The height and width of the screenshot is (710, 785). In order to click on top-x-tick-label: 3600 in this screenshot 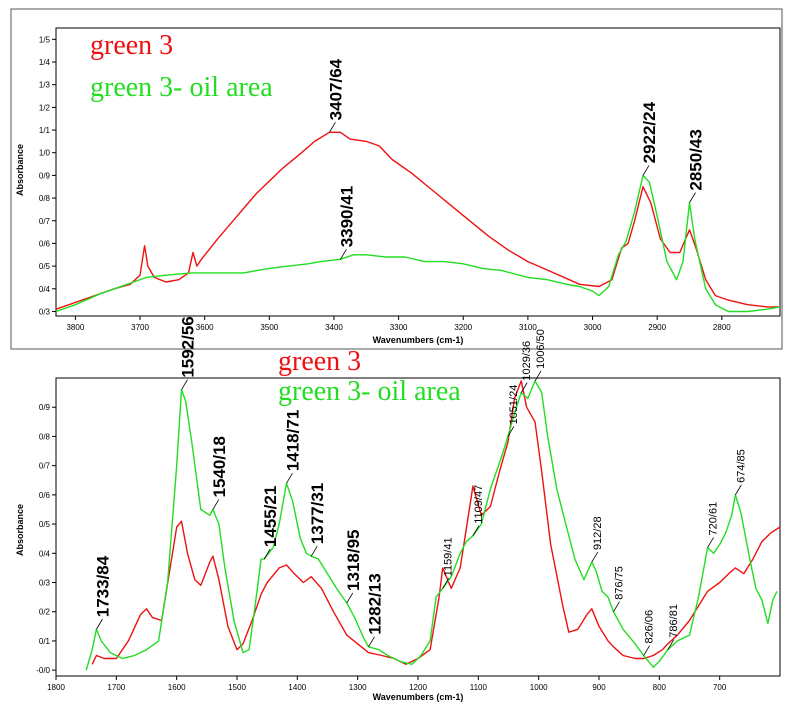, I will do `click(205, 327)`.